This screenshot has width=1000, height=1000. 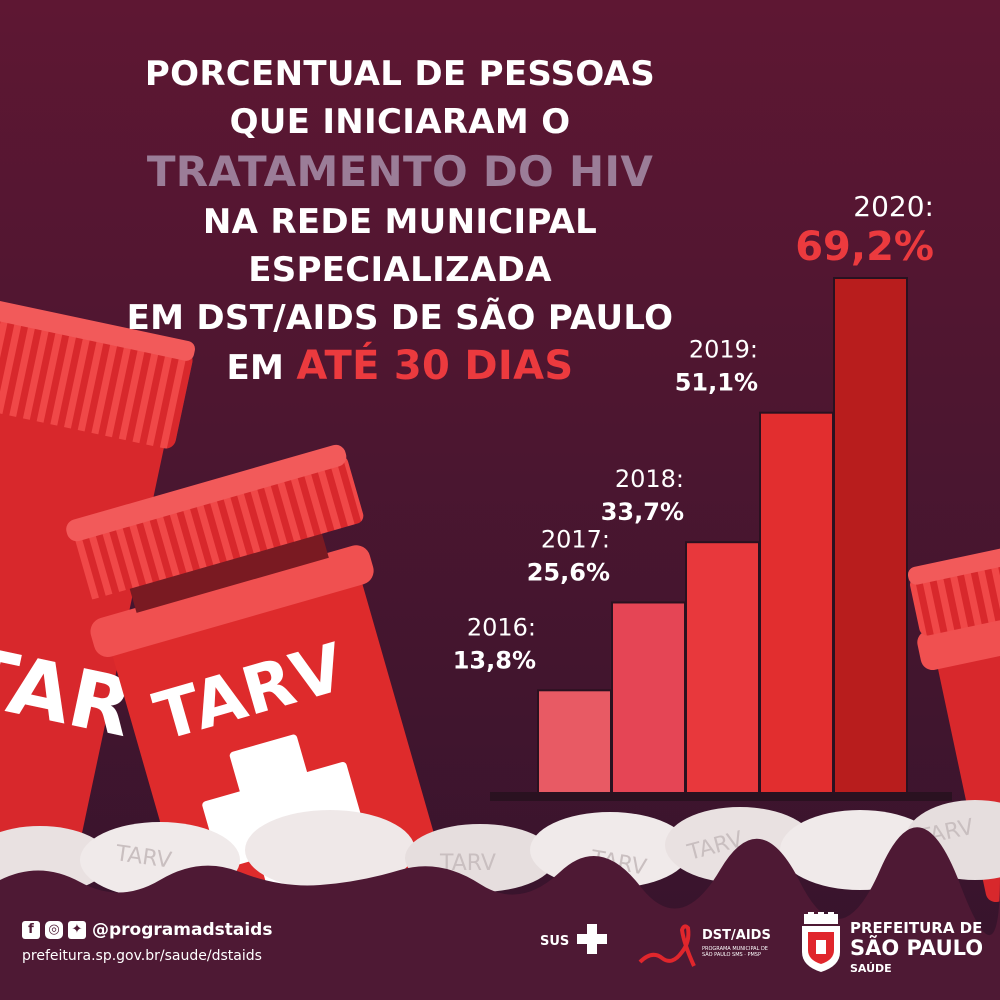 What do you see at coordinates (54, 930) in the screenshot?
I see `instagram-icon: ◎` at bounding box center [54, 930].